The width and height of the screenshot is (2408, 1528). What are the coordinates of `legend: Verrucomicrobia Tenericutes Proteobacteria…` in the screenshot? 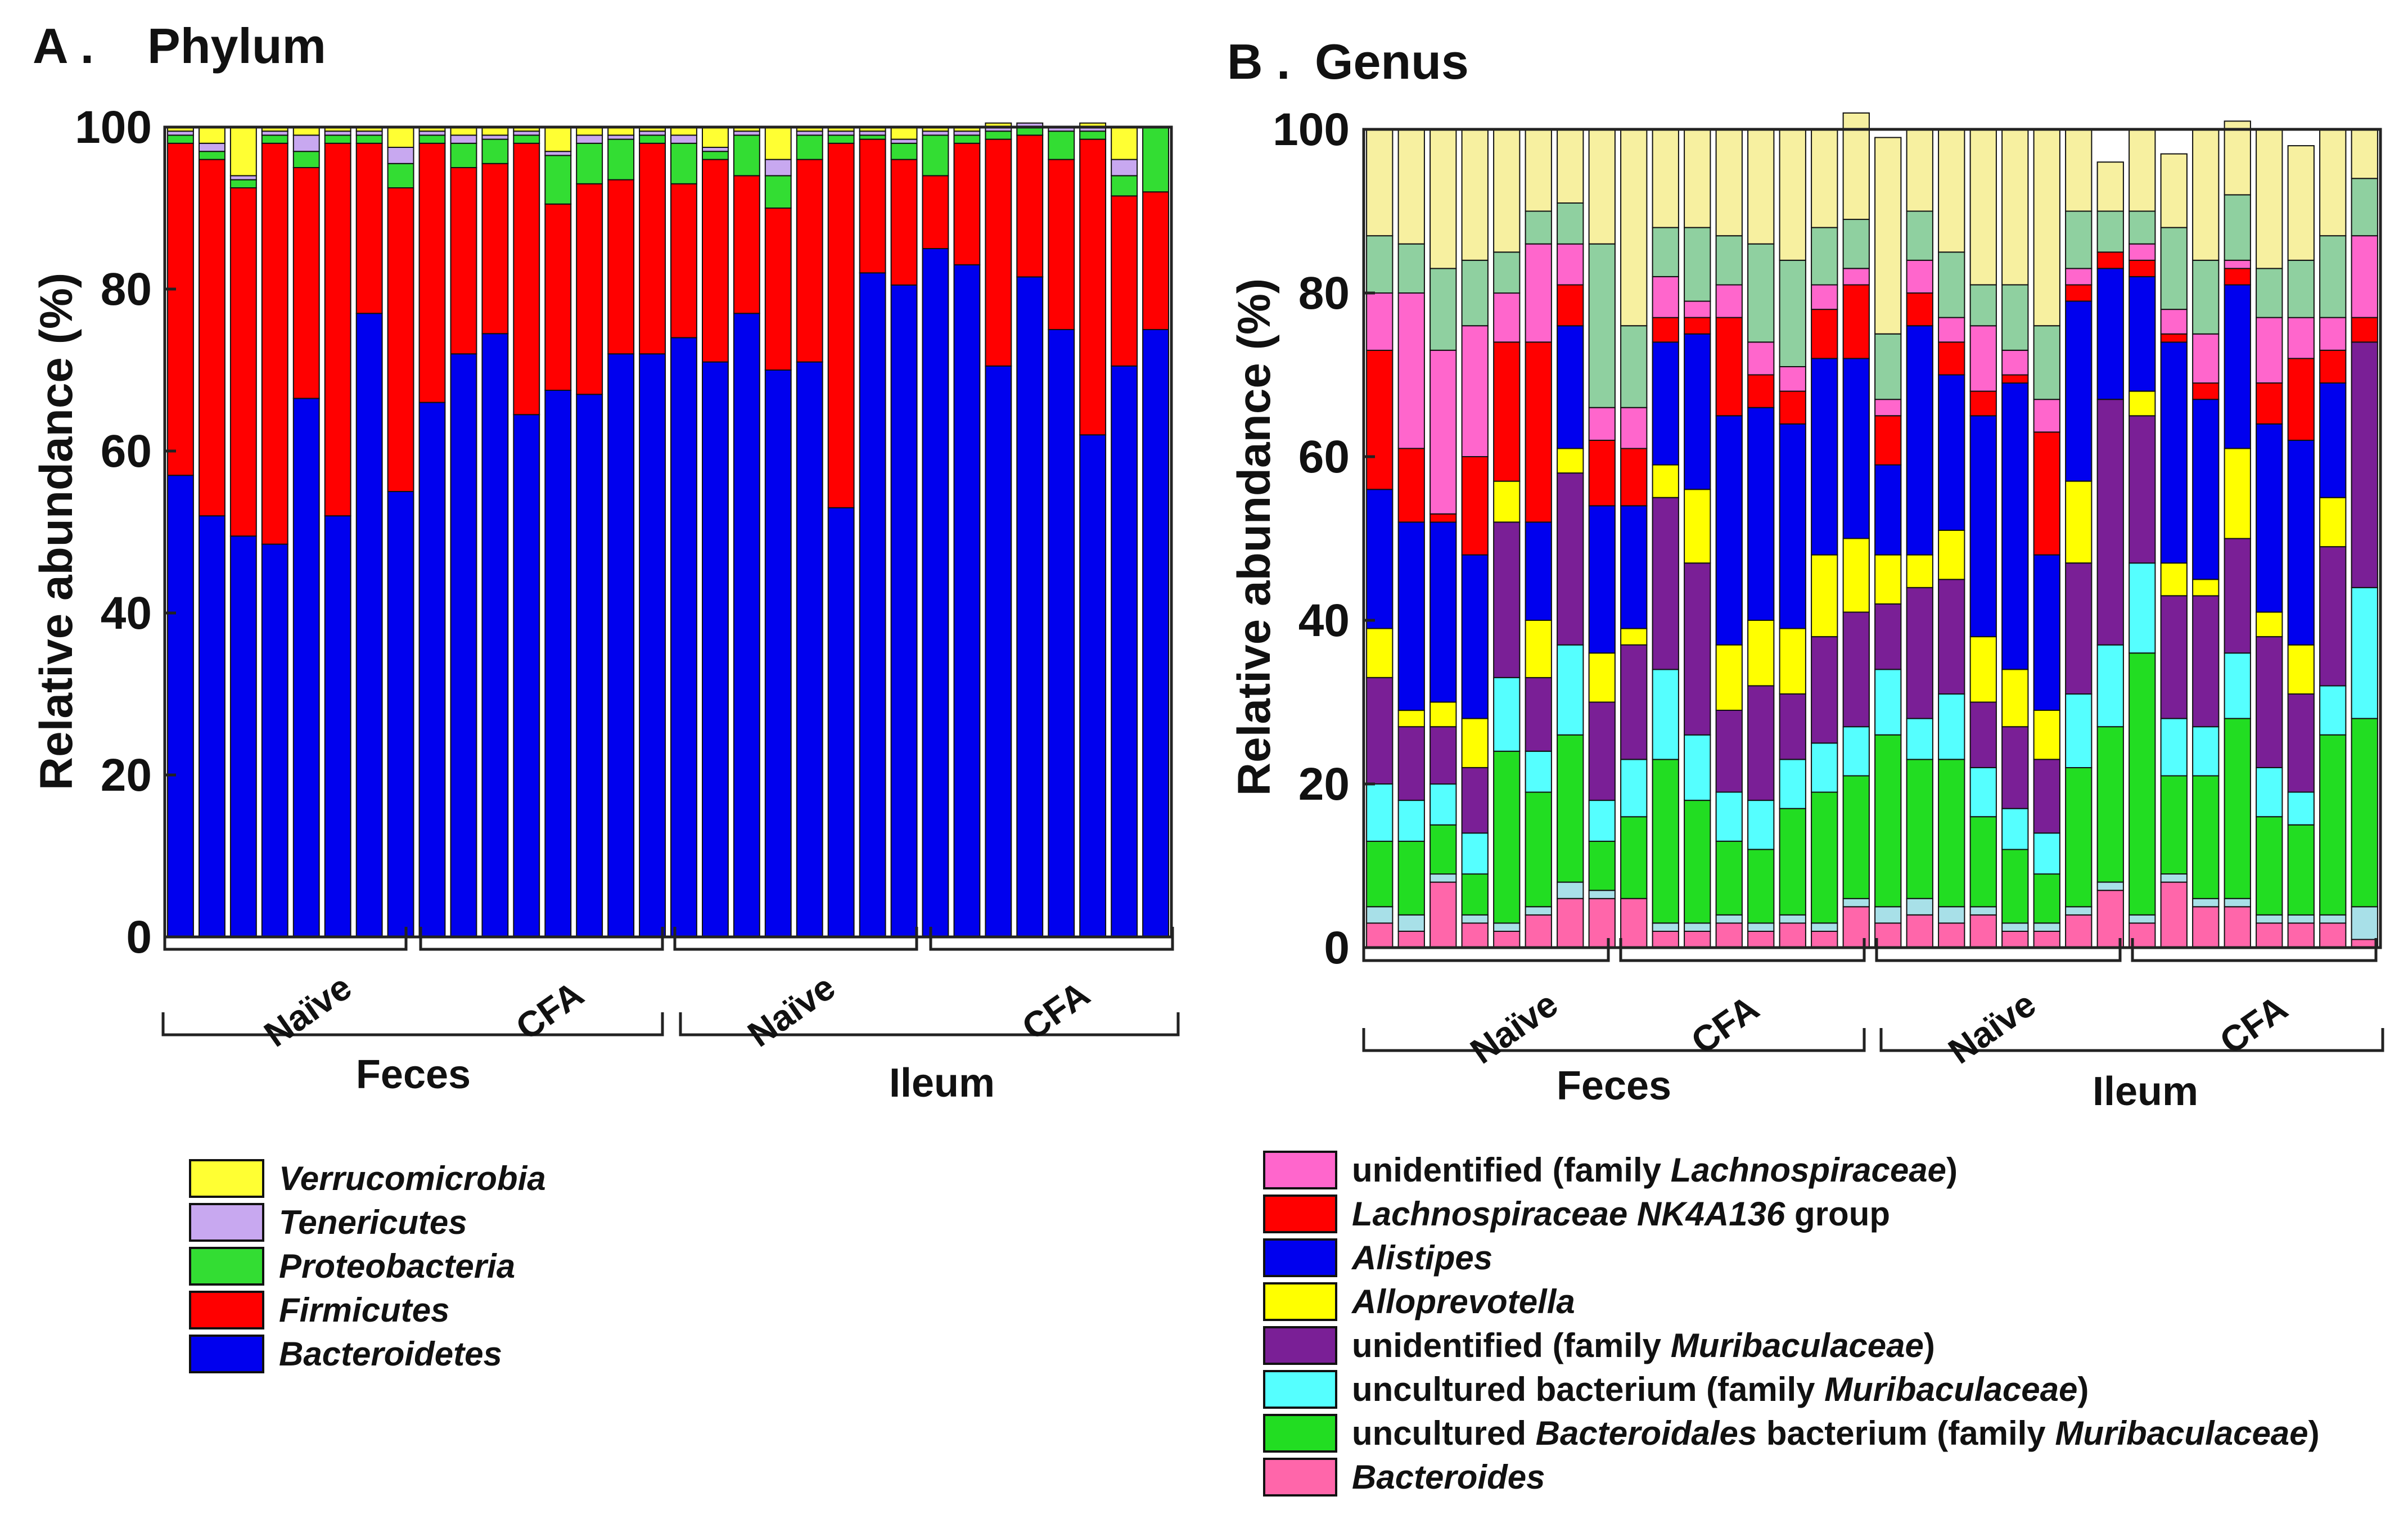 It's located at (367, 1266).